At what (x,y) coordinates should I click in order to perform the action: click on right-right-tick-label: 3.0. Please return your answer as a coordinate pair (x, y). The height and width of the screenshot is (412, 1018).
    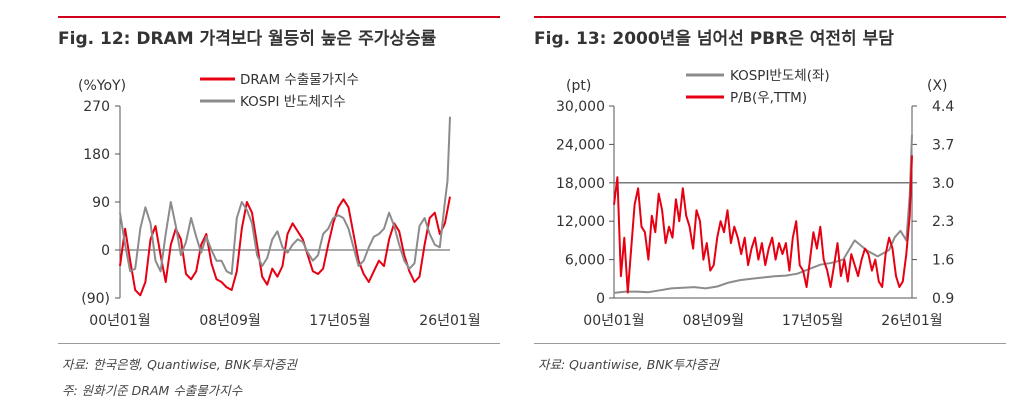
    Looking at the image, I should click on (943, 184).